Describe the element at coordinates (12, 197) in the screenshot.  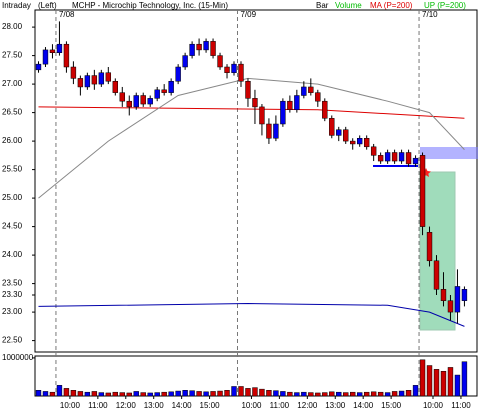
I see `y-tick-label: 25.00` at that location.